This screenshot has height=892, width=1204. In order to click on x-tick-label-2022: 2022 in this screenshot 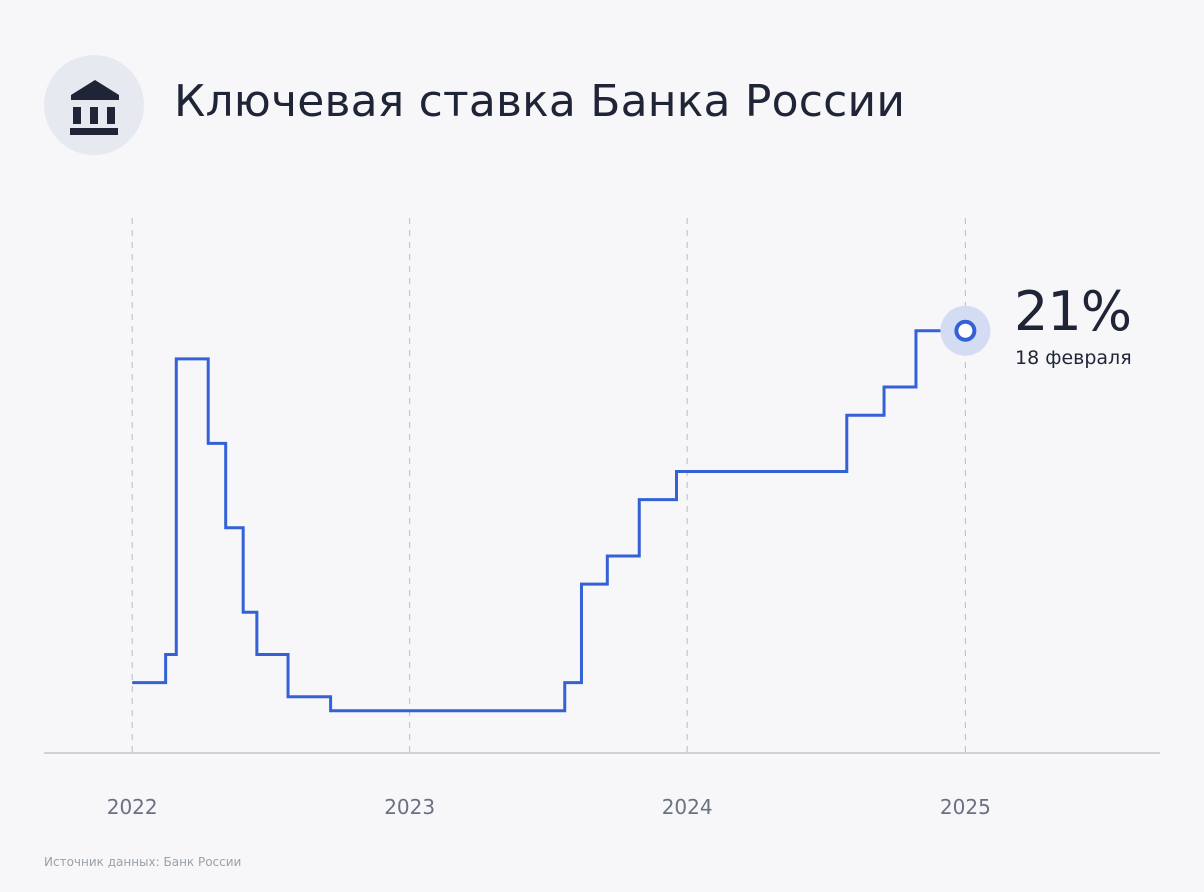, I will do `click(132, 807)`.